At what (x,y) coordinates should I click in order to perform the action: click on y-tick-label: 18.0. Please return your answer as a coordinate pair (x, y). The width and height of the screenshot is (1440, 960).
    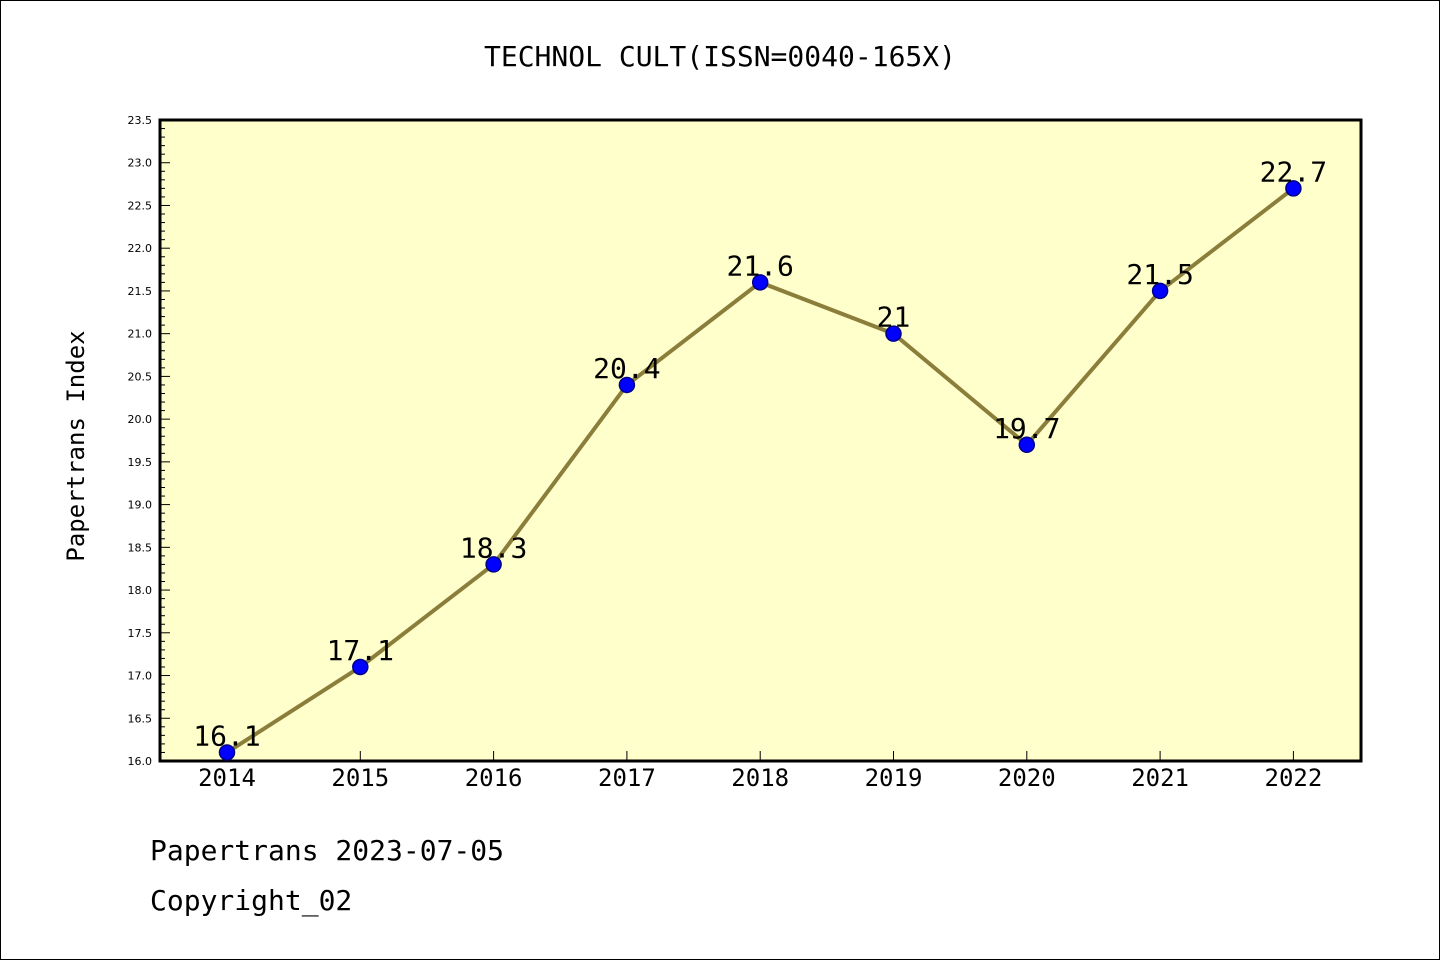
    Looking at the image, I should click on (140, 590).